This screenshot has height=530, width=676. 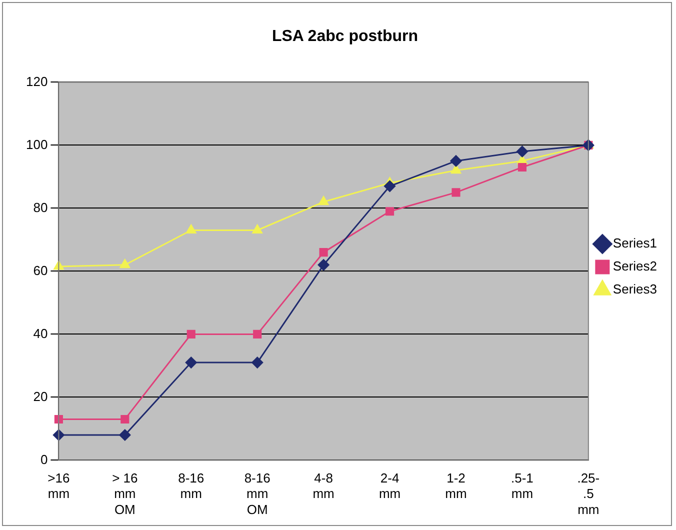 I want to click on x-tick-label: .5-1 mm, so click(x=522, y=486).